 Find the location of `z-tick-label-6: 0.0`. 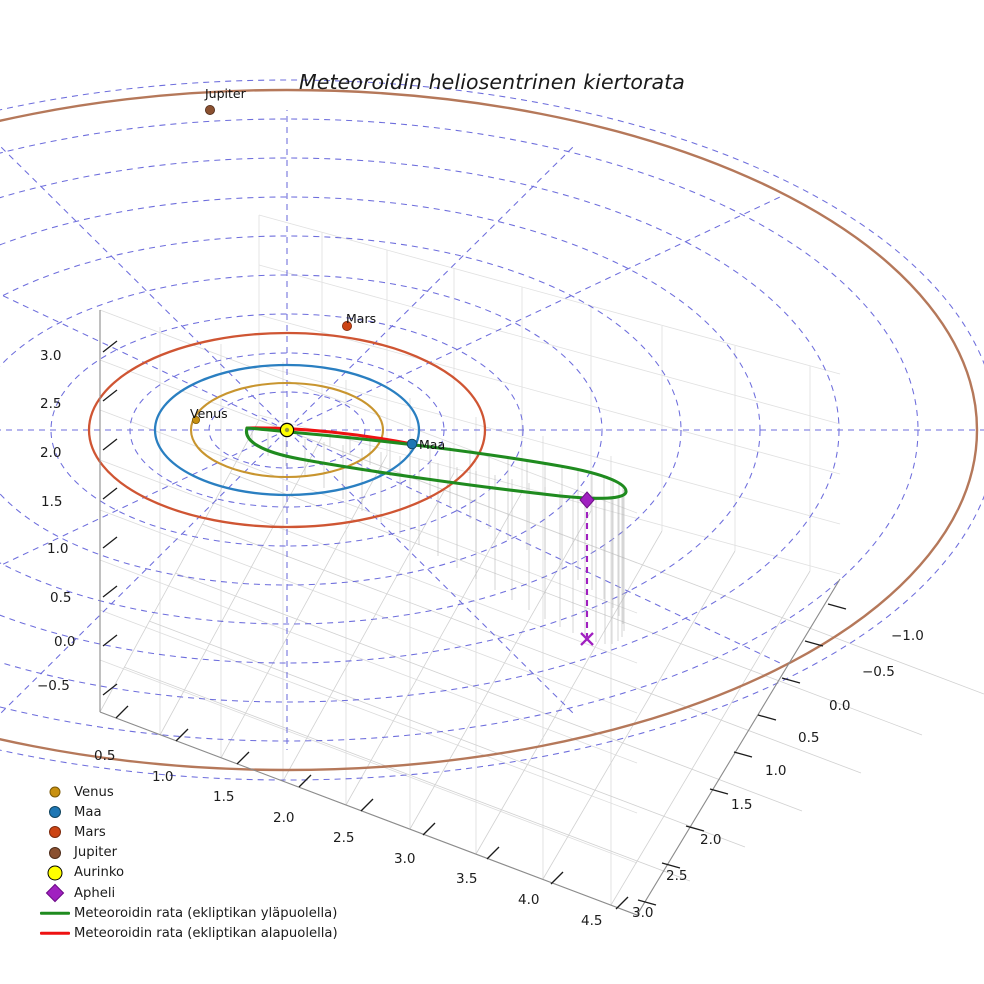

z-tick-label-6: 0.0 is located at coordinates (65, 642).